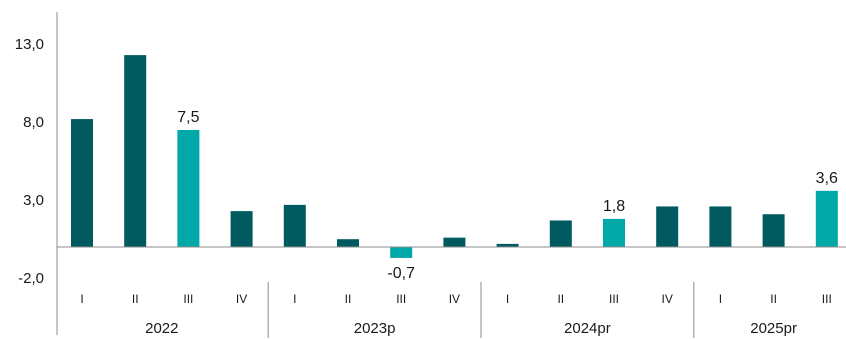 This screenshot has width=846, height=339. Describe the element at coordinates (31, 278) in the screenshot. I see `y-tick-label: -2,0` at that location.